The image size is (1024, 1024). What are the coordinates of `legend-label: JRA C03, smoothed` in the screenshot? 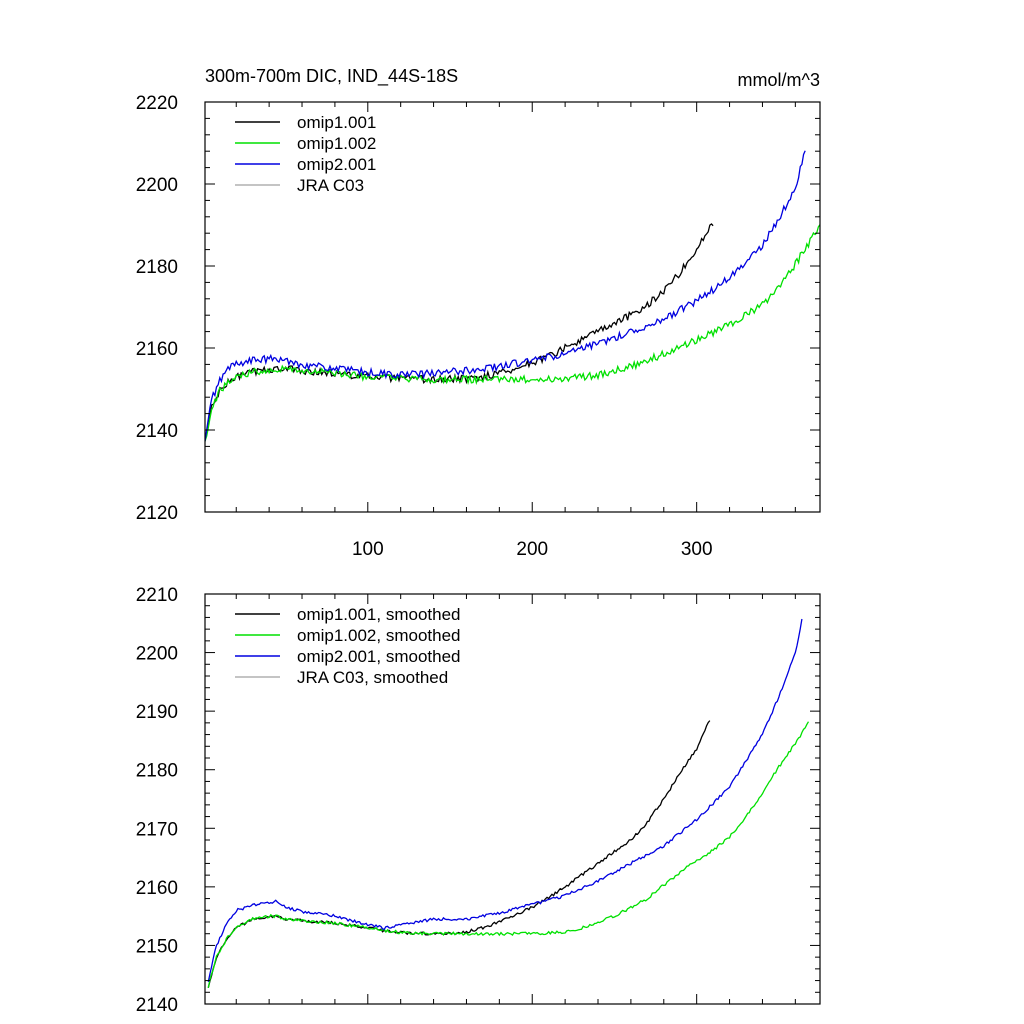 It's located at (372, 677).